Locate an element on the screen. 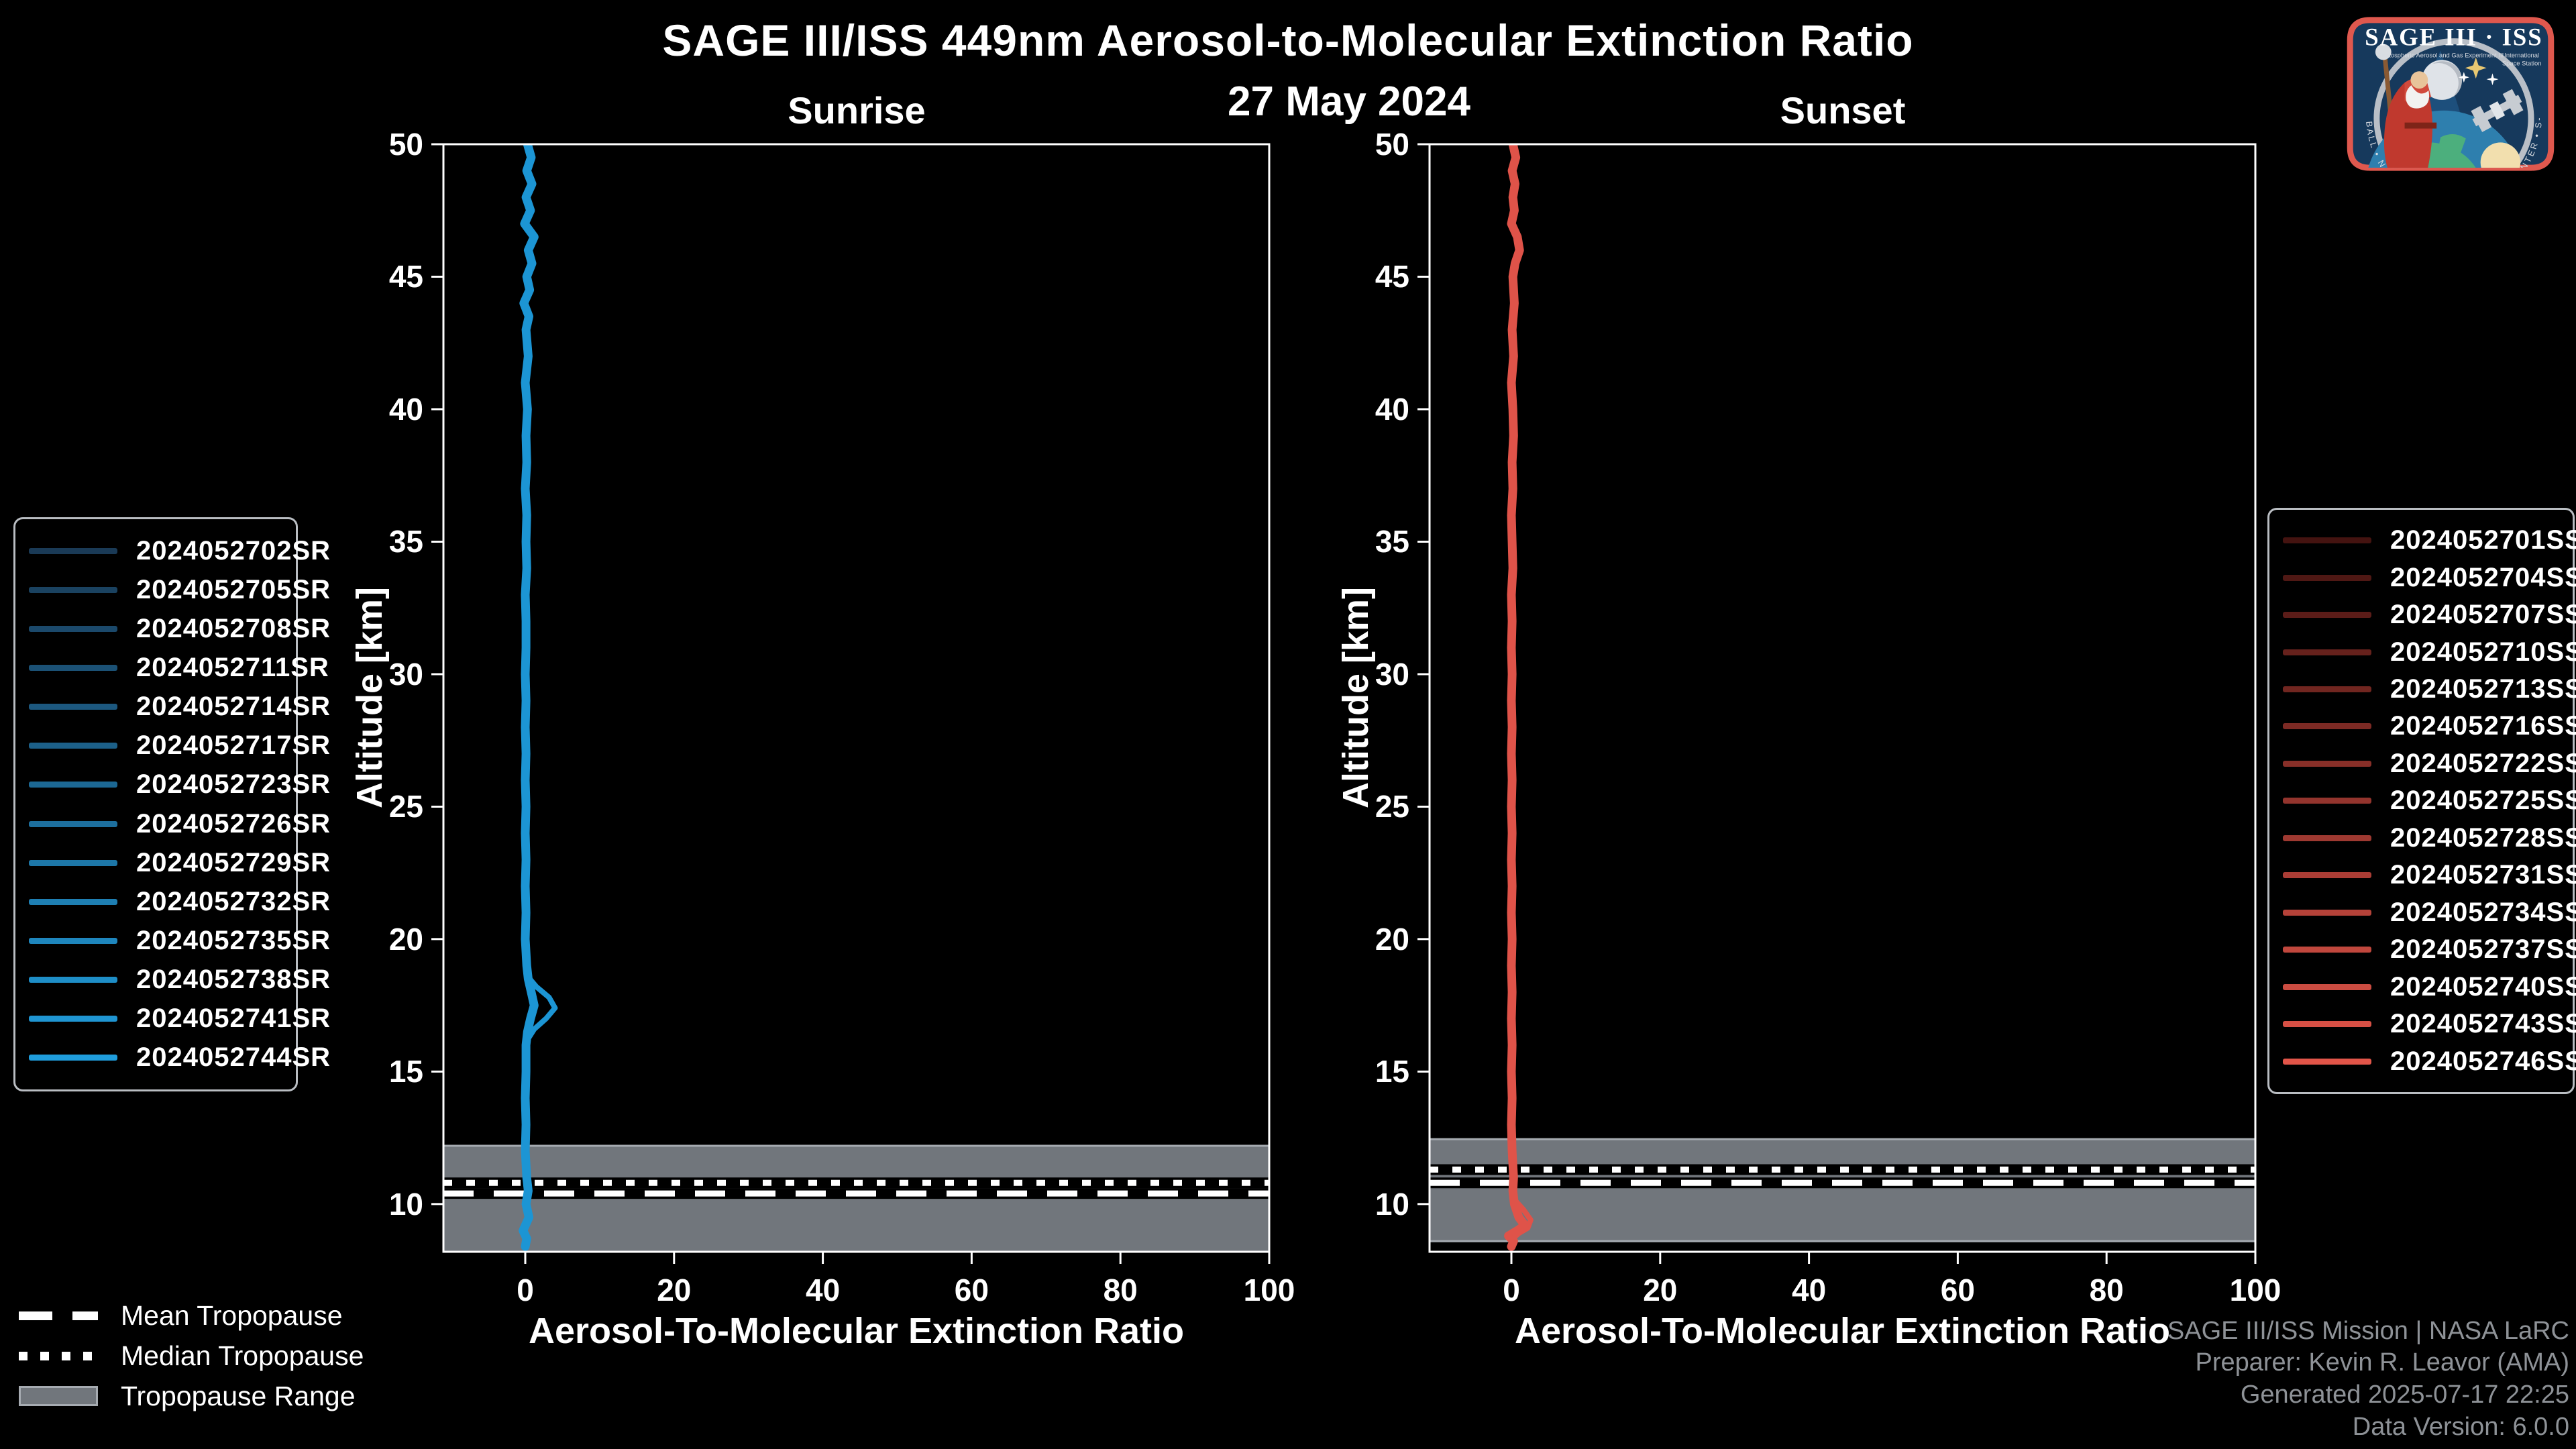 This screenshot has width=2576, height=1449. tropopause-range-band is located at coordinates (1842, 1190).